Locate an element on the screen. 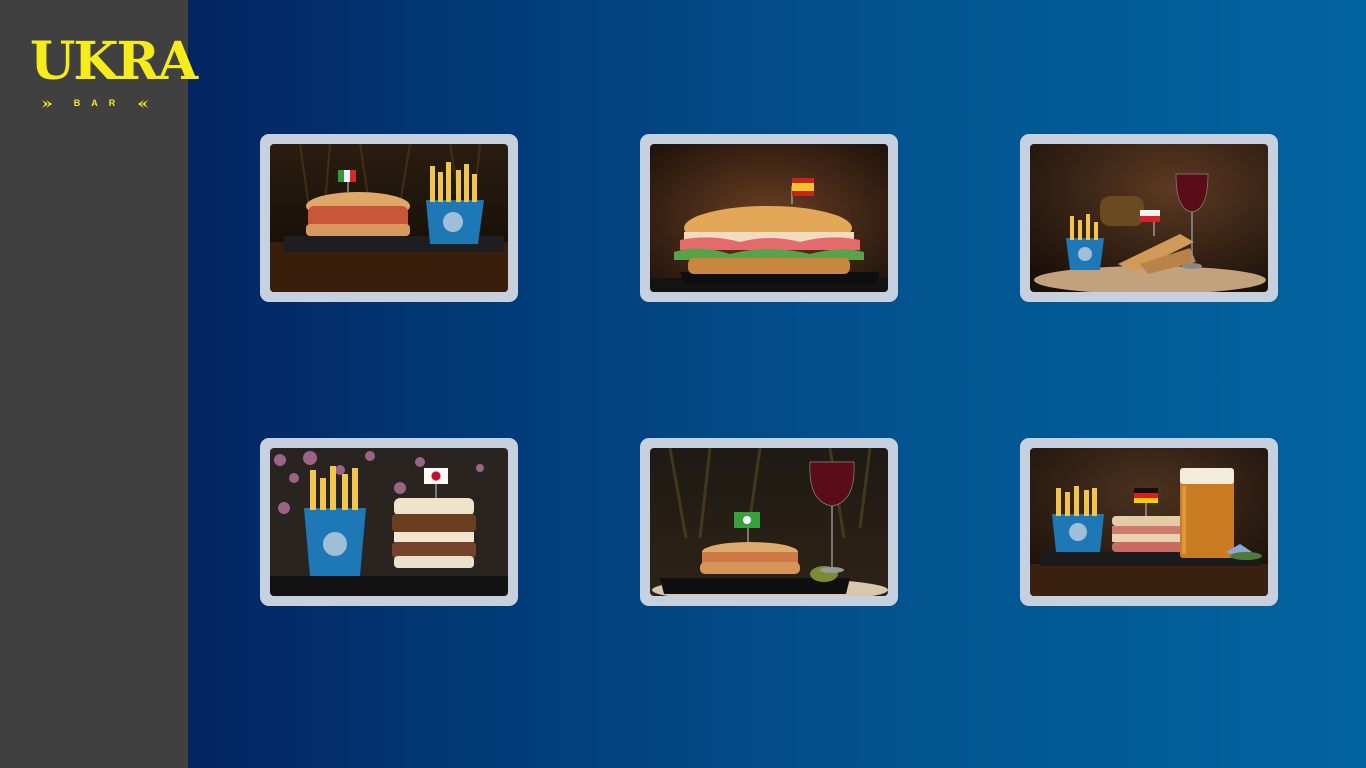 Image resolution: width=1366 pixels, height=768 pixels. spanish-sandwich-photo is located at coordinates (769, 218).